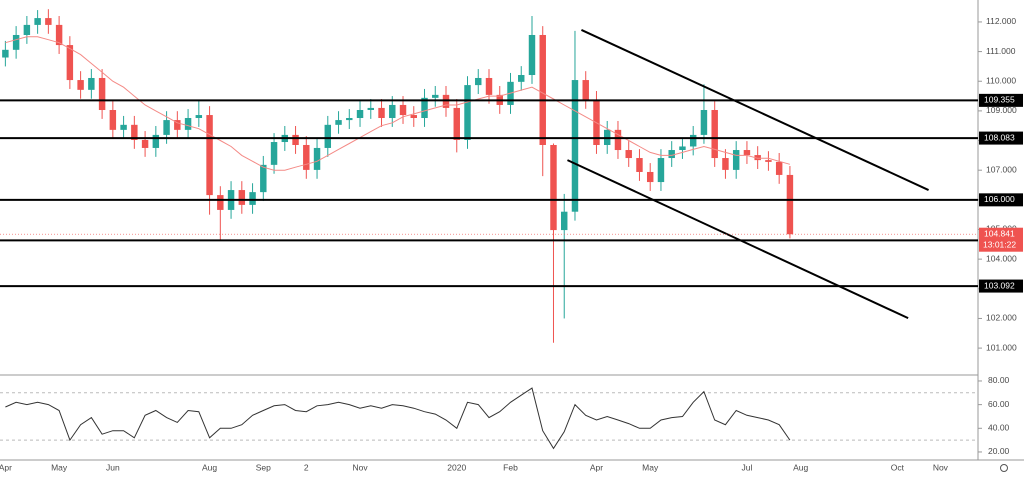  I want to click on x-tick-label: Feb, so click(510, 467).